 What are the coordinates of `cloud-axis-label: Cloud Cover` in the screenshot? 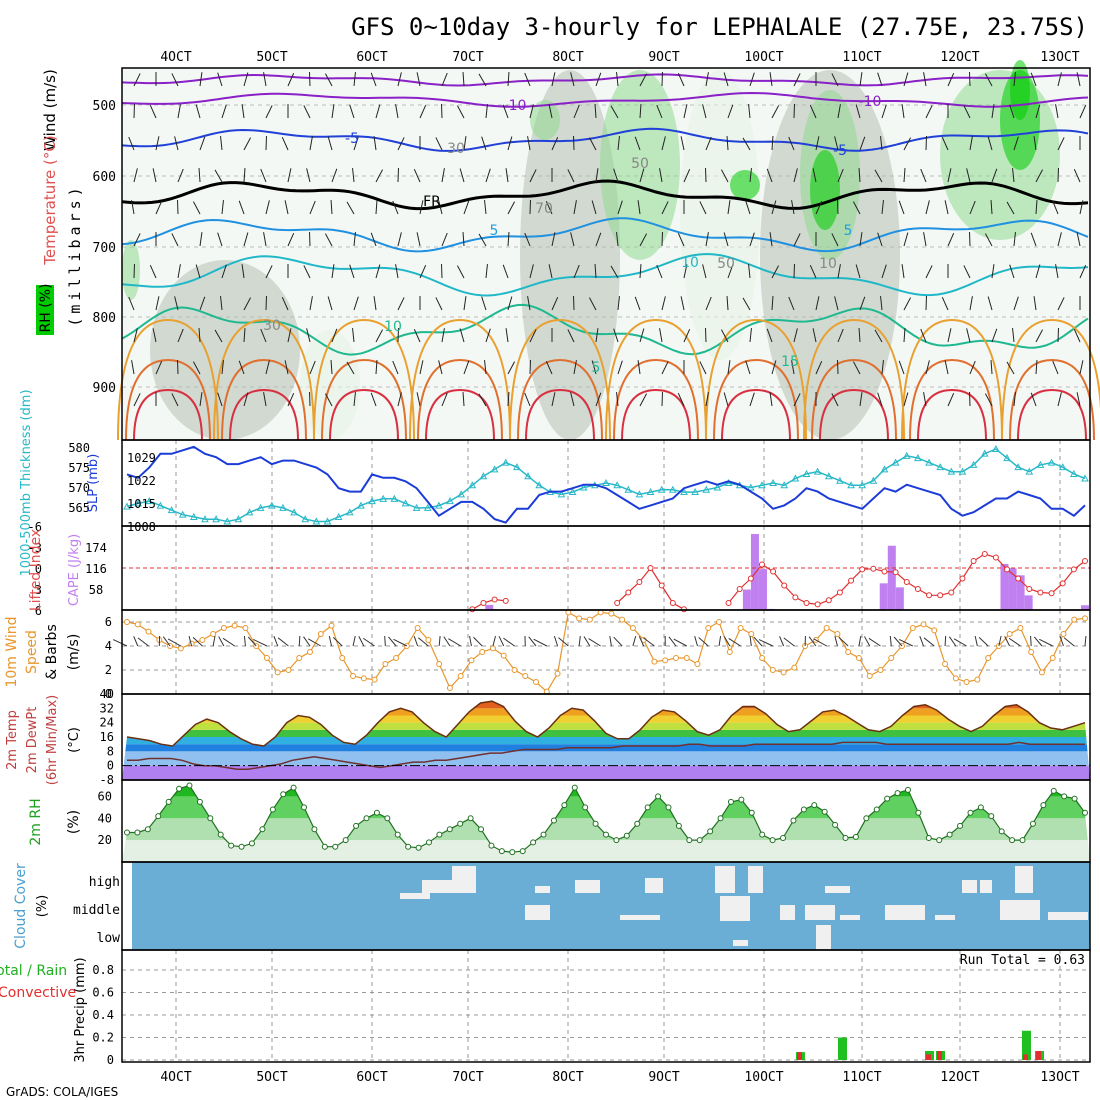 It's located at (21, 906).